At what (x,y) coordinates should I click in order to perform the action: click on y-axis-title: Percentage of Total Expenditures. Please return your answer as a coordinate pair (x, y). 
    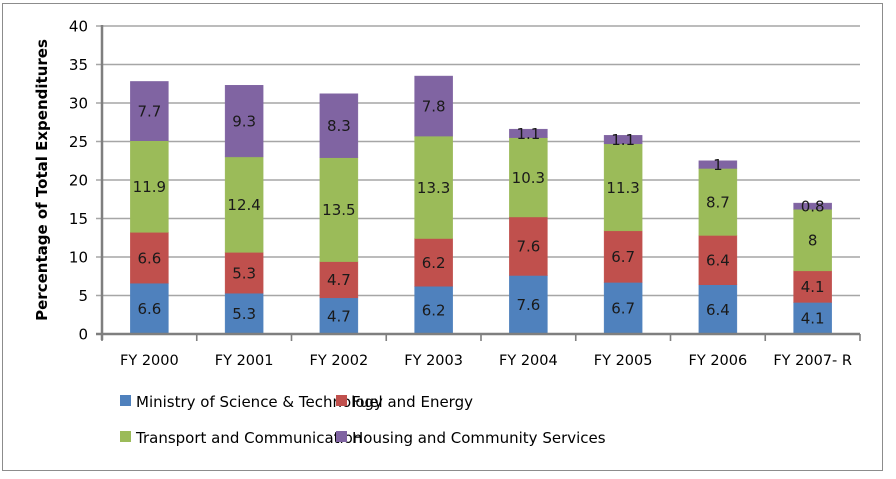
    Looking at the image, I should click on (42, 180).